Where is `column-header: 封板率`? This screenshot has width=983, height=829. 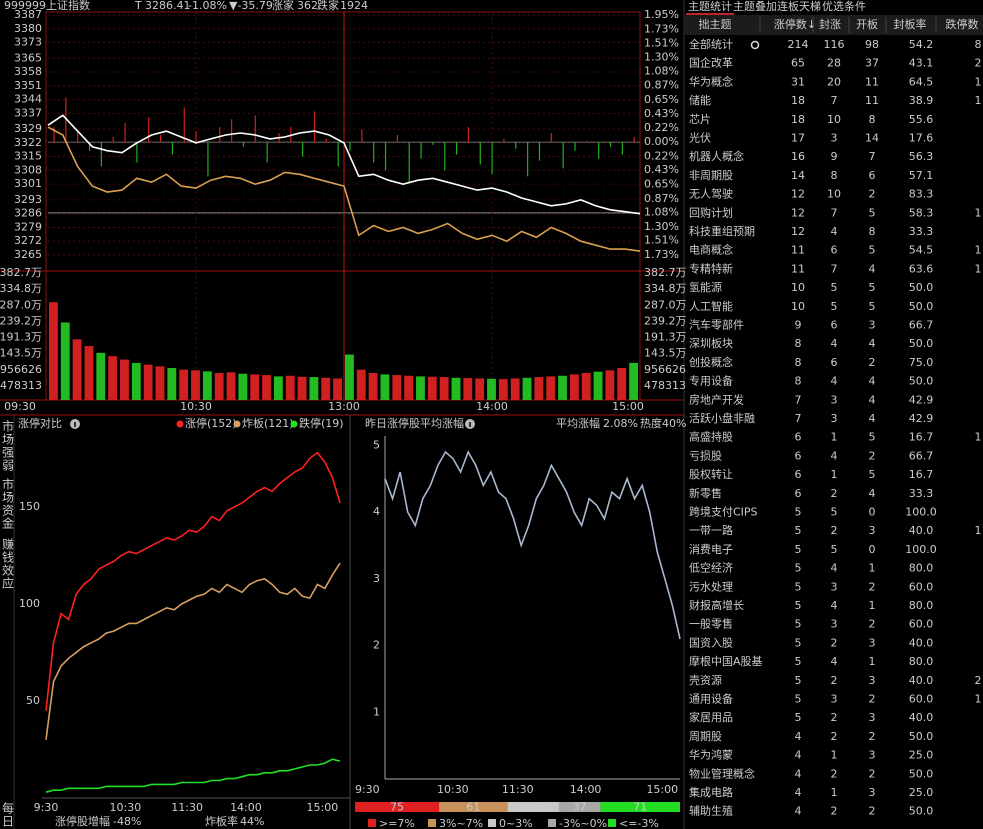
column-header: 封板率 is located at coordinates (910, 24).